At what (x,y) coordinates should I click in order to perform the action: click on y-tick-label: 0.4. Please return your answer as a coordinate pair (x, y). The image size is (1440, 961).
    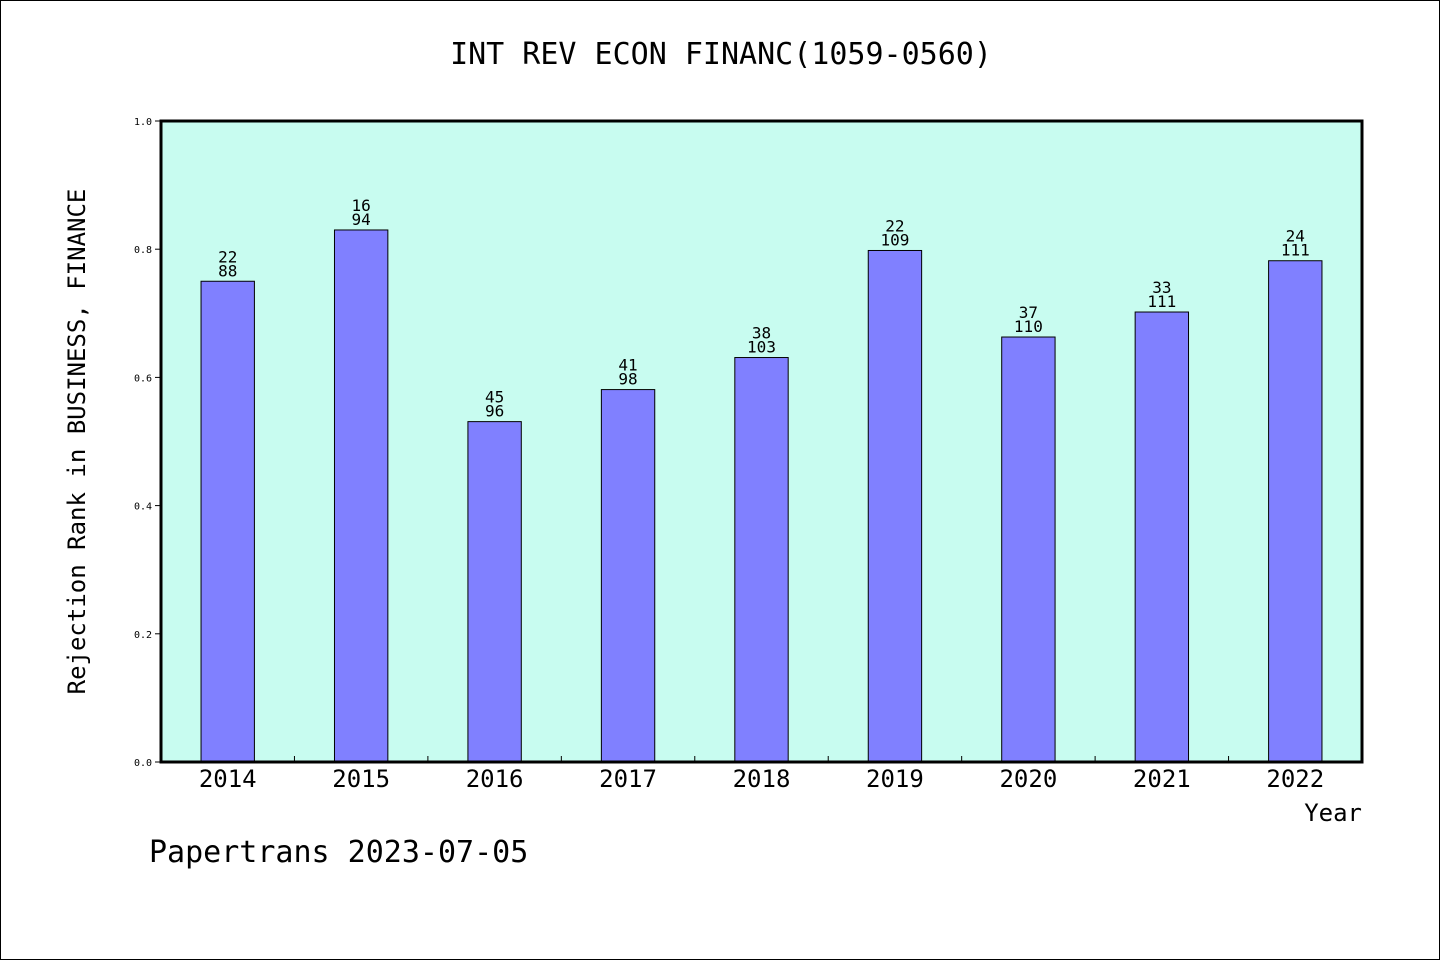
    Looking at the image, I should click on (143, 507).